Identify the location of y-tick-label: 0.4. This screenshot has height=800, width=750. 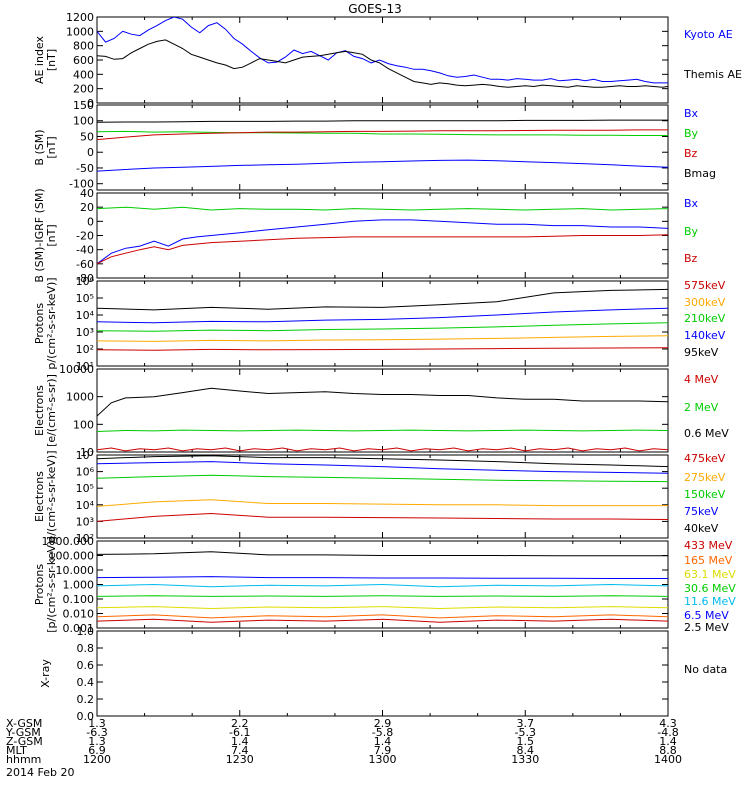
(86, 682).